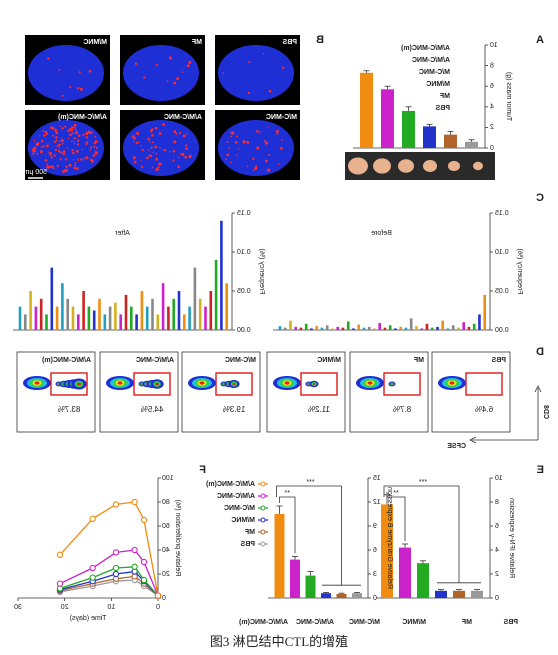 The height and width of the screenshot is (655, 558). I want to click on significance-bracket, so click(287, 525).